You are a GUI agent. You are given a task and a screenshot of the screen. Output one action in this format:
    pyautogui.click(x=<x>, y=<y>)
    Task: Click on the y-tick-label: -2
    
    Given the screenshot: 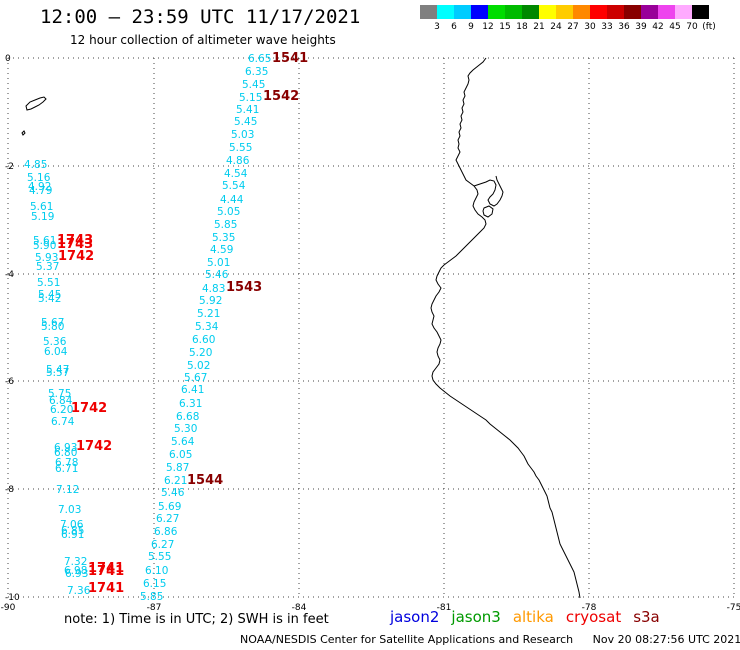 What is the action you would take?
    pyautogui.click(x=9, y=167)
    